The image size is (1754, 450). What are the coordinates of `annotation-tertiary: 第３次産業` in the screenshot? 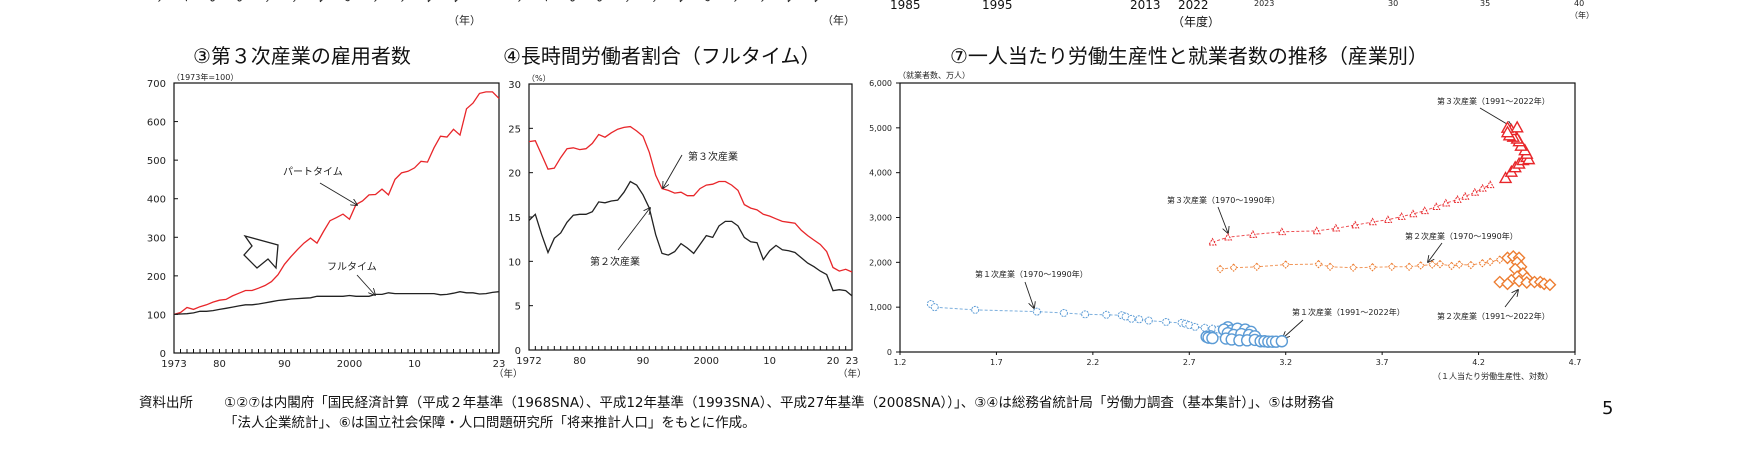 It's located at (713, 157).